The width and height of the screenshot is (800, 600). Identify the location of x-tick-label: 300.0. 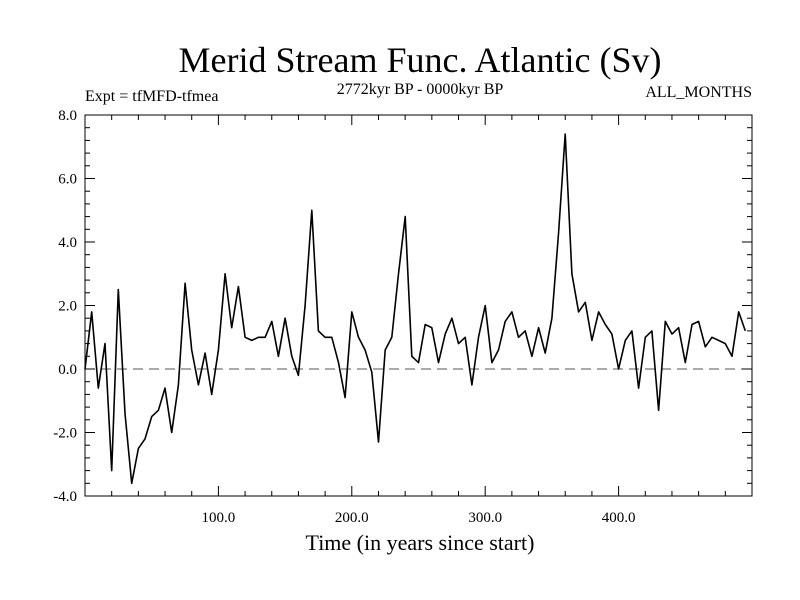
(485, 518).